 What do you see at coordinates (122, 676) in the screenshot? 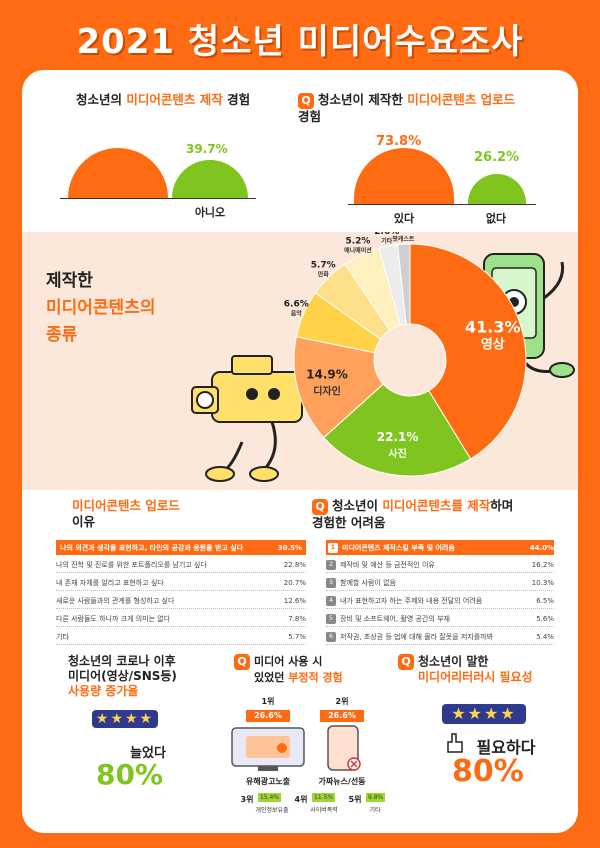
I see `covid-title: 청소년의 코로나 이후 미디어(영상/SNS등) 사용량 증가율` at bounding box center [122, 676].